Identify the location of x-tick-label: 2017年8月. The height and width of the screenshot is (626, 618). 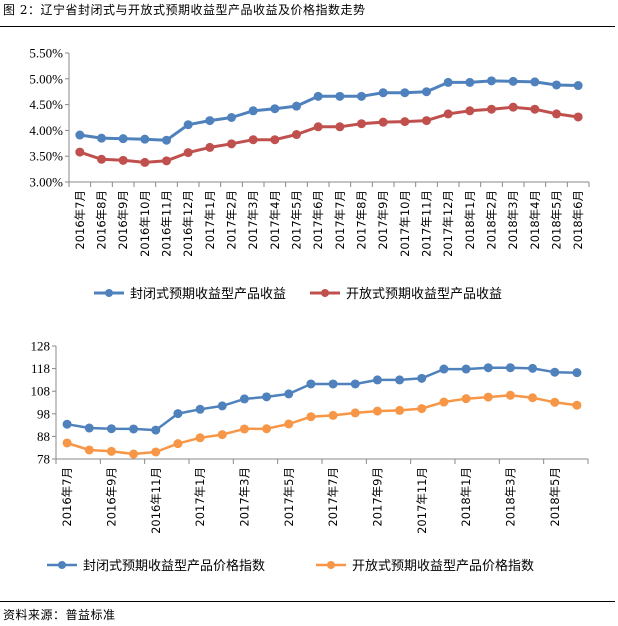
(362, 220).